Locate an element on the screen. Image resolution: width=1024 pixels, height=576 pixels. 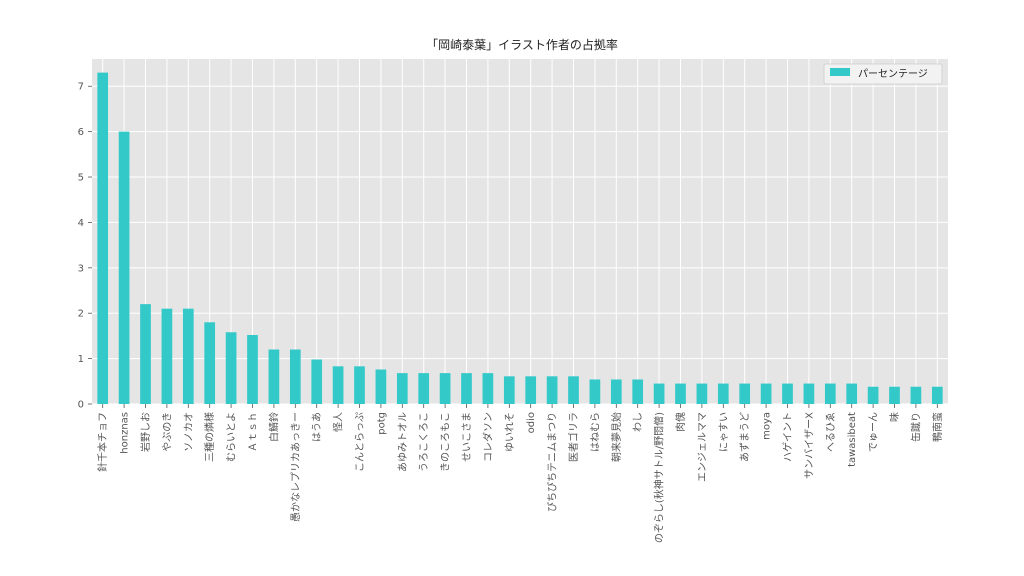
x-tick-label: あゆみトオル is located at coordinates (403, 442).